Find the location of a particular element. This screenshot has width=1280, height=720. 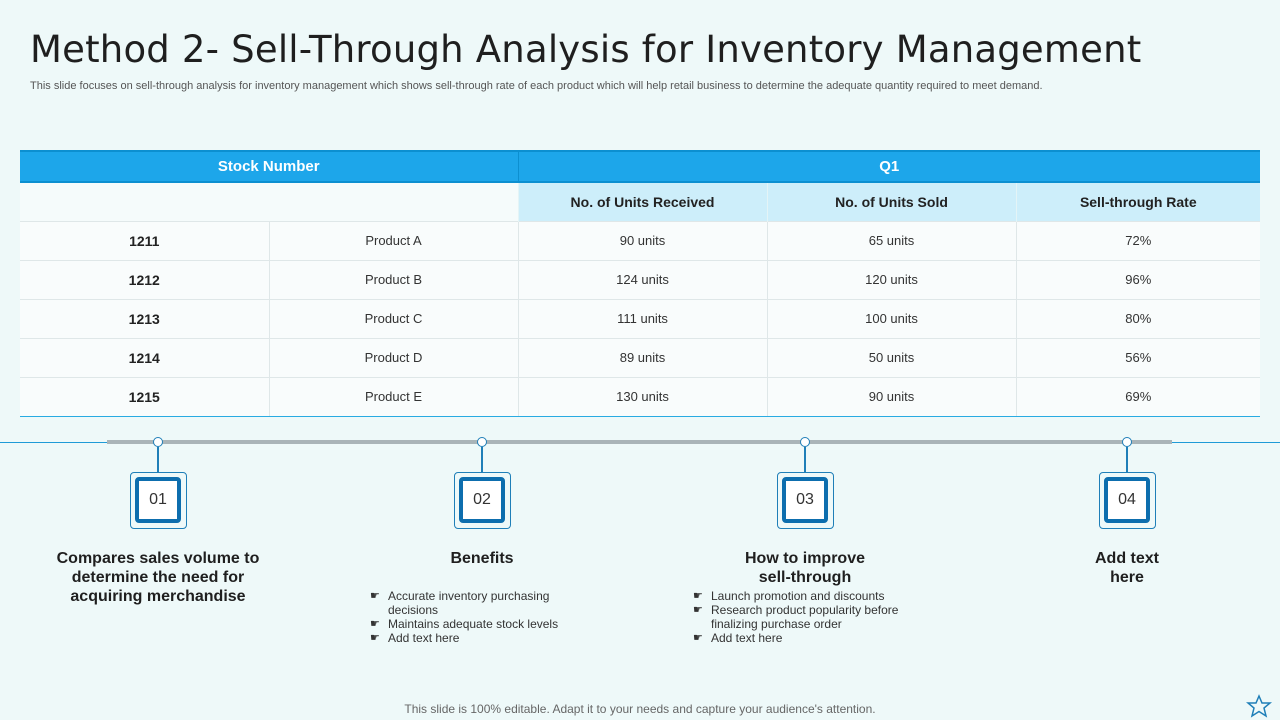

header-units-received: No. of Units Received is located at coordinates (642, 201).